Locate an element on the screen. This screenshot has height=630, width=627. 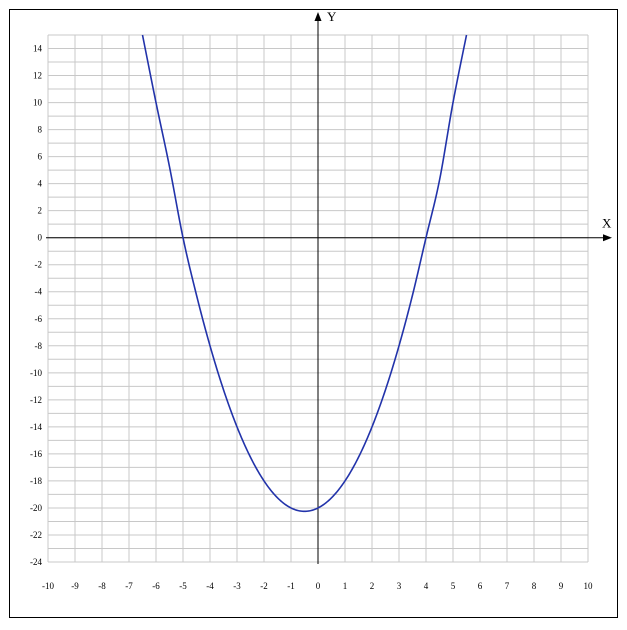
x-tick-label: 4 is located at coordinates (426, 586).